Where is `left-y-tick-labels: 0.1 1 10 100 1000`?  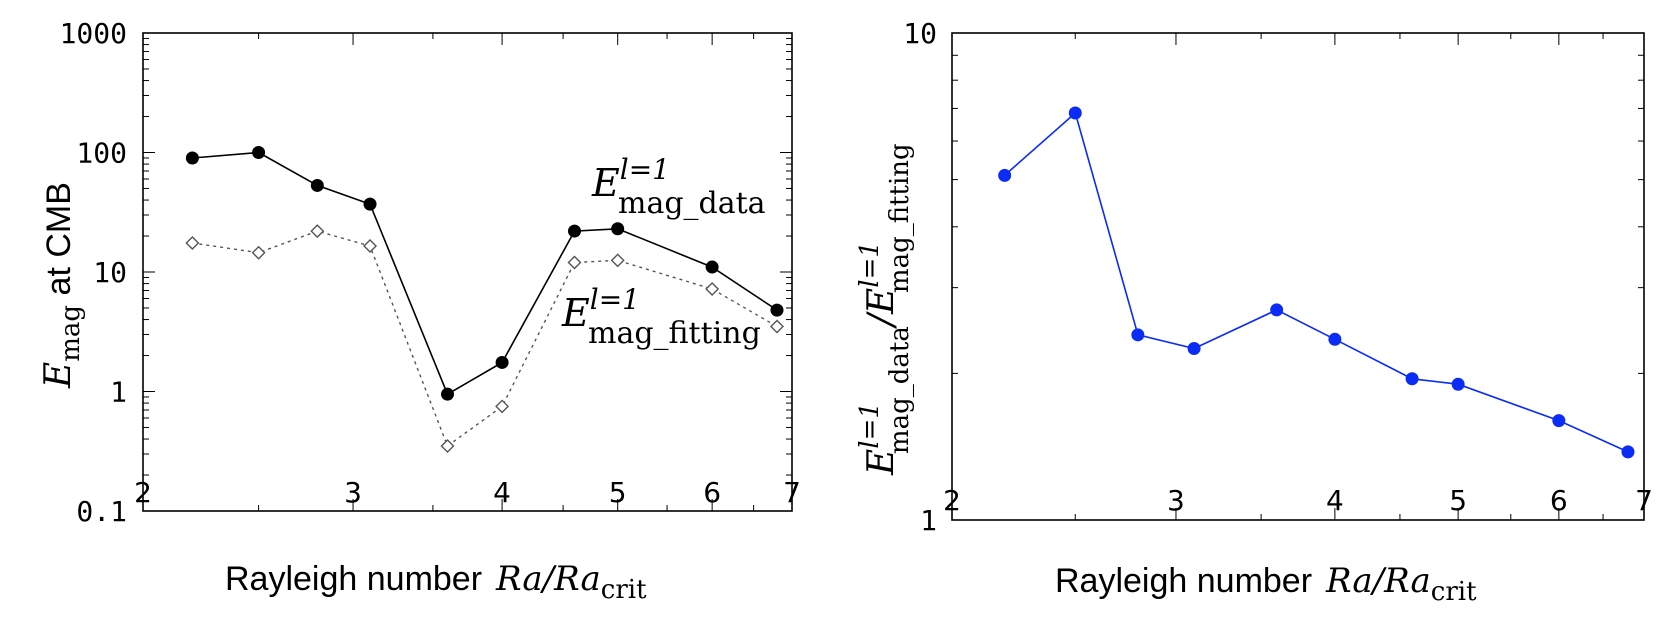
left-y-tick-labels: 0.1 1 10 100 1000 is located at coordinates (93, 272).